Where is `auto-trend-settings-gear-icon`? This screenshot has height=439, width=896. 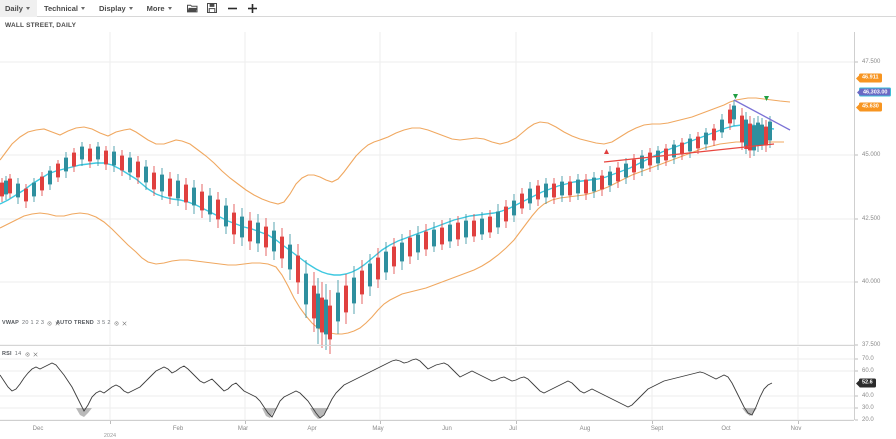 auto-trend-settings-gear-icon is located at coordinates (116, 323).